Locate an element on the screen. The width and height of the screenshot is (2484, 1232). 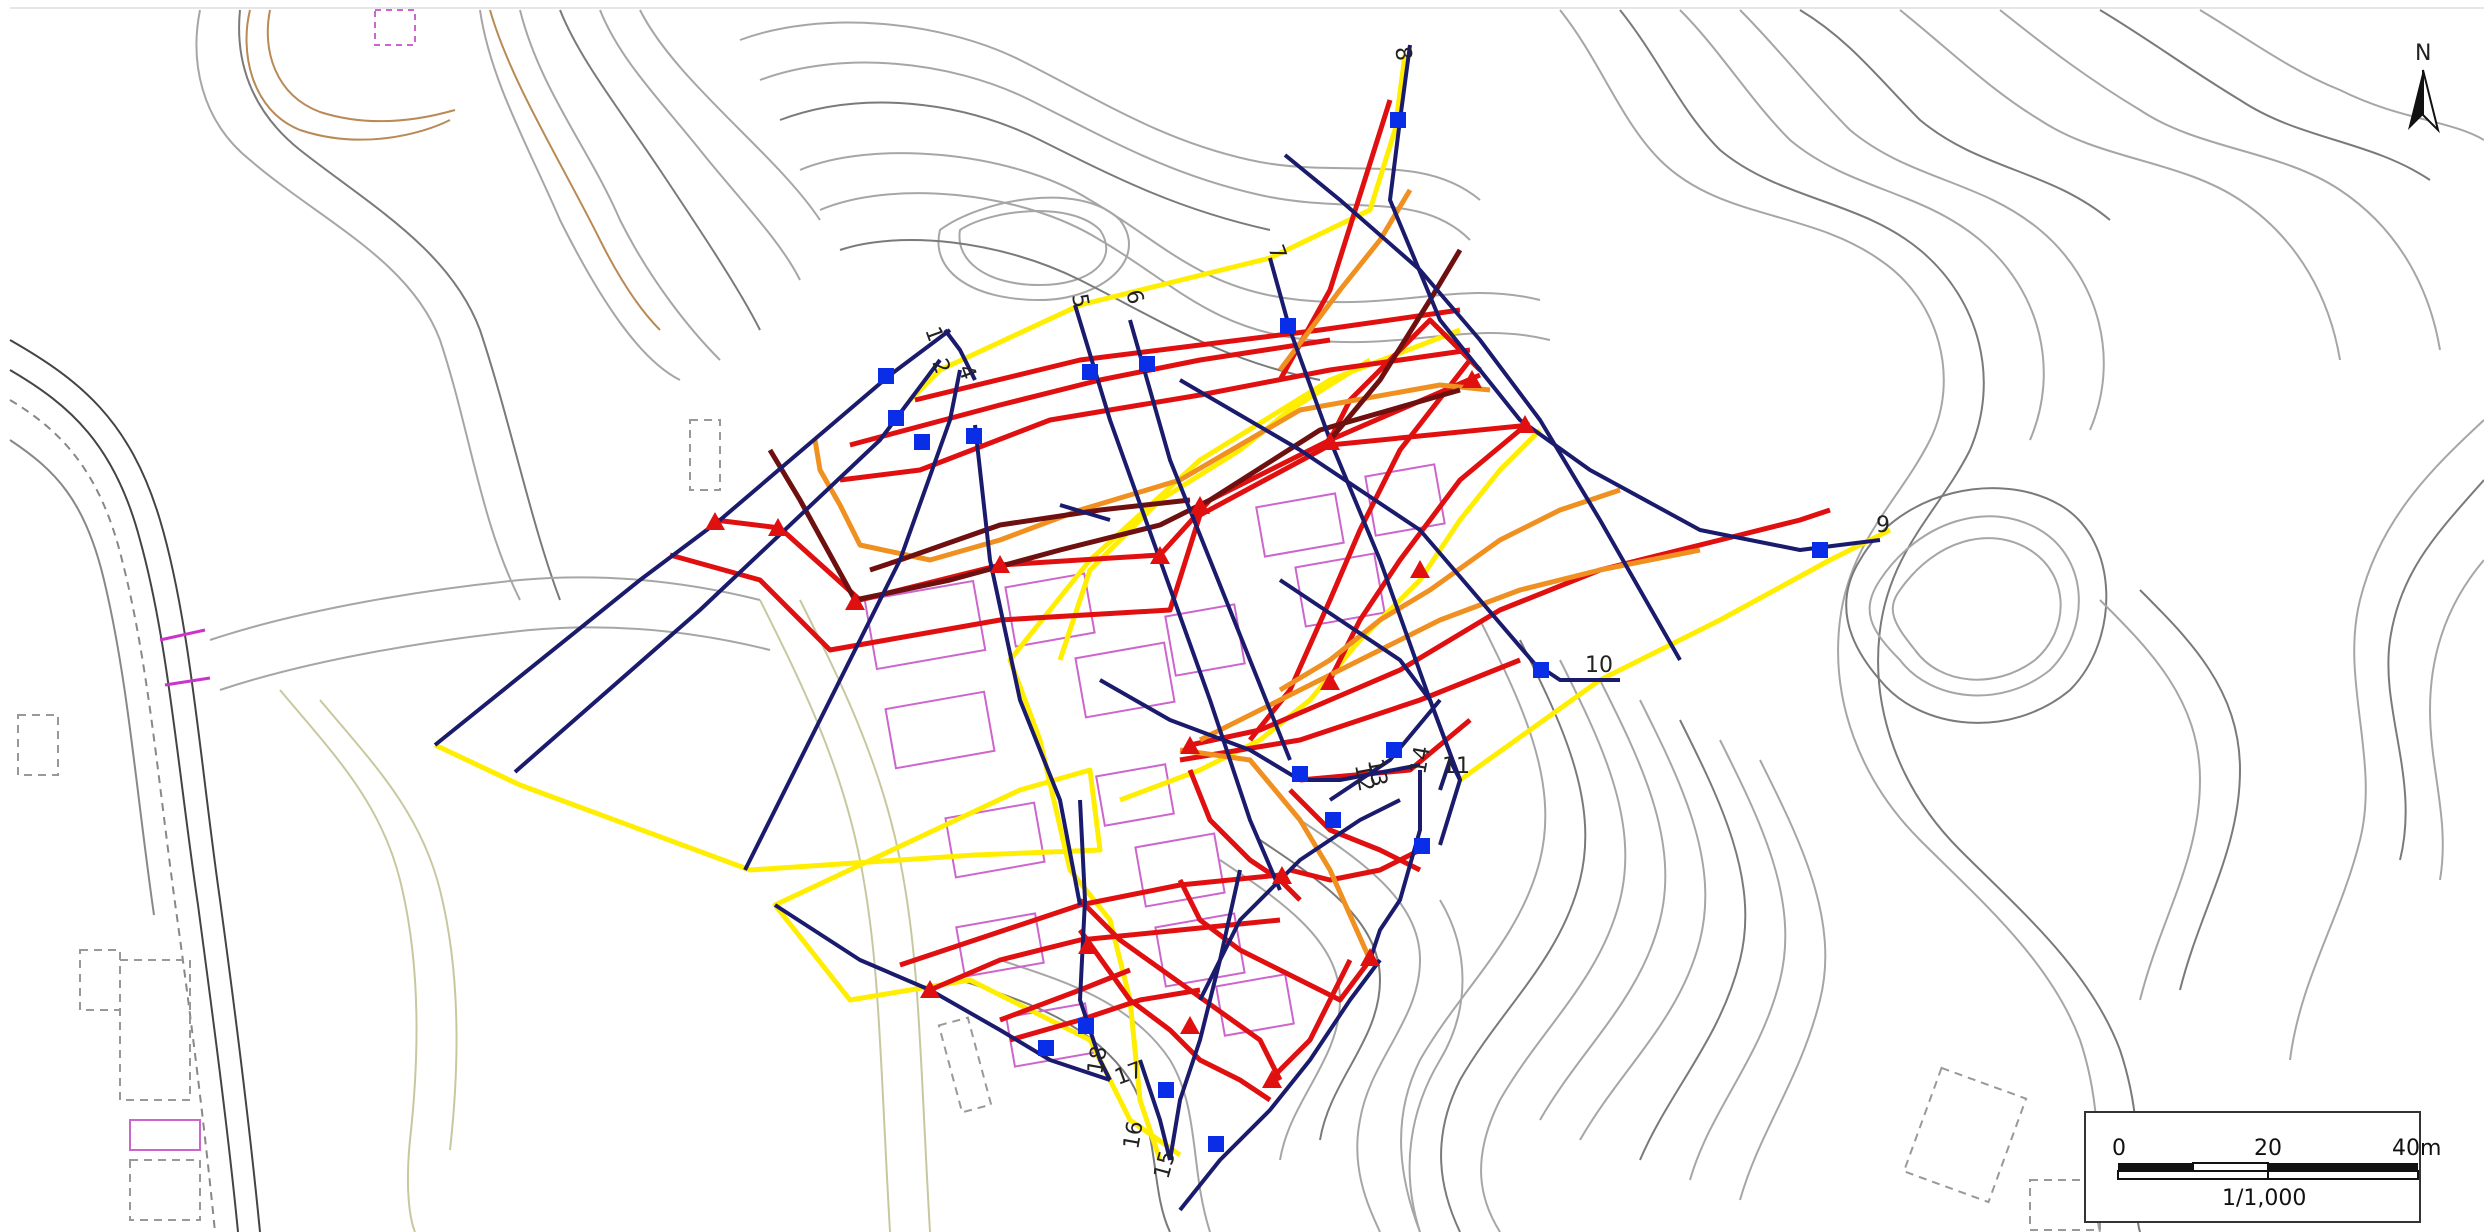
section-label: 13 is located at coordinates (1376, 773).